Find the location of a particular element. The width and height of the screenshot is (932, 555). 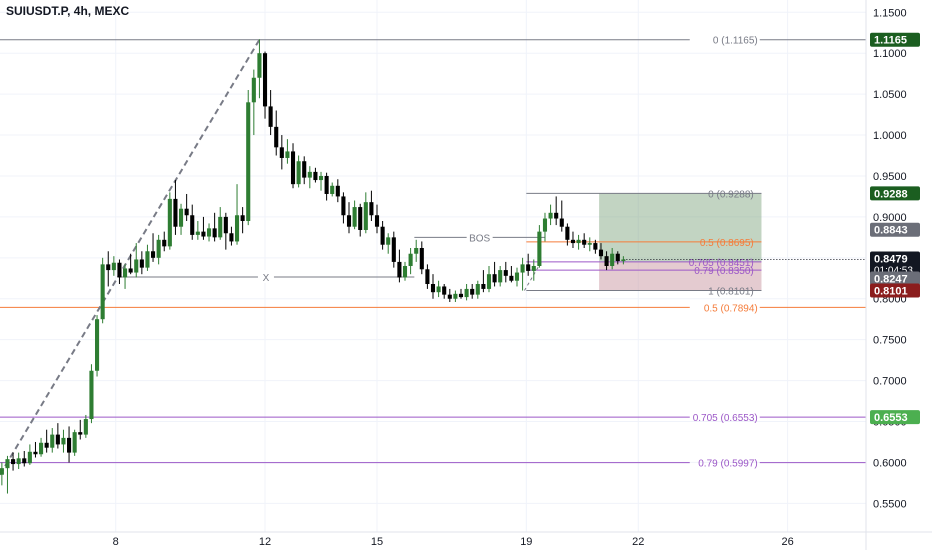

y-tick-label: 1.1500 is located at coordinates (890, 13).